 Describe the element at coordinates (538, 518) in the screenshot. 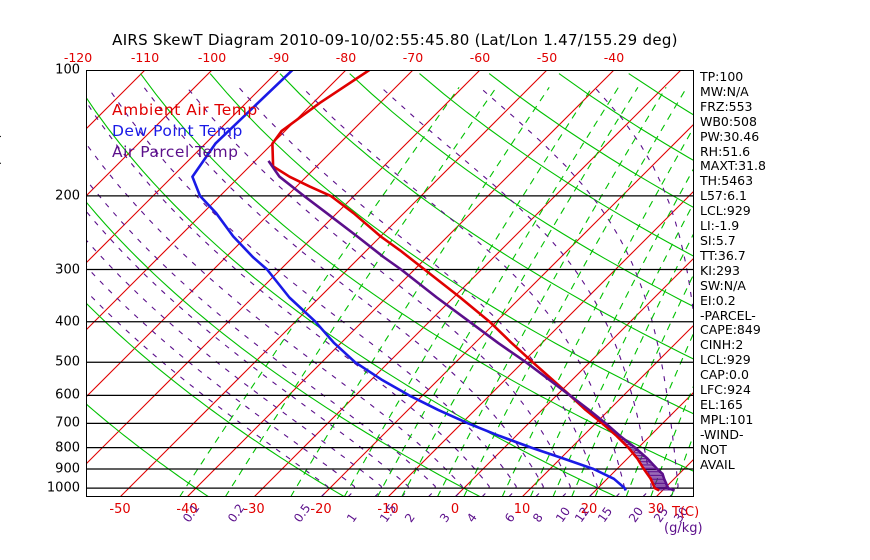

I see `mixing-ratio-tick: 8` at that location.